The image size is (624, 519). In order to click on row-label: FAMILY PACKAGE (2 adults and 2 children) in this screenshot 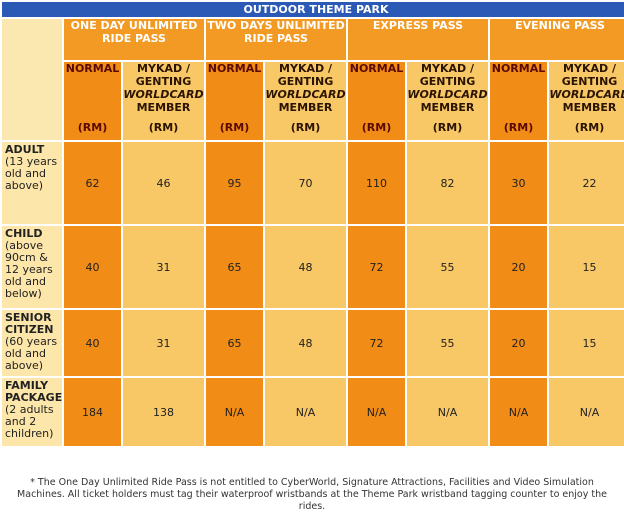, I will do `click(32, 412)`.